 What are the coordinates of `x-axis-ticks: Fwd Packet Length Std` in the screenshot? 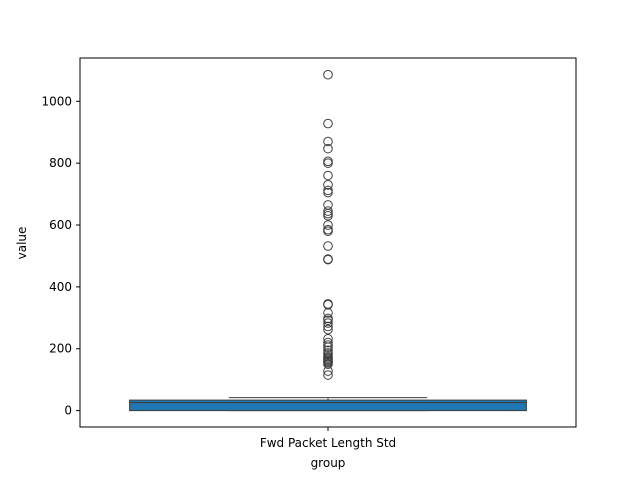 It's located at (328, 438).